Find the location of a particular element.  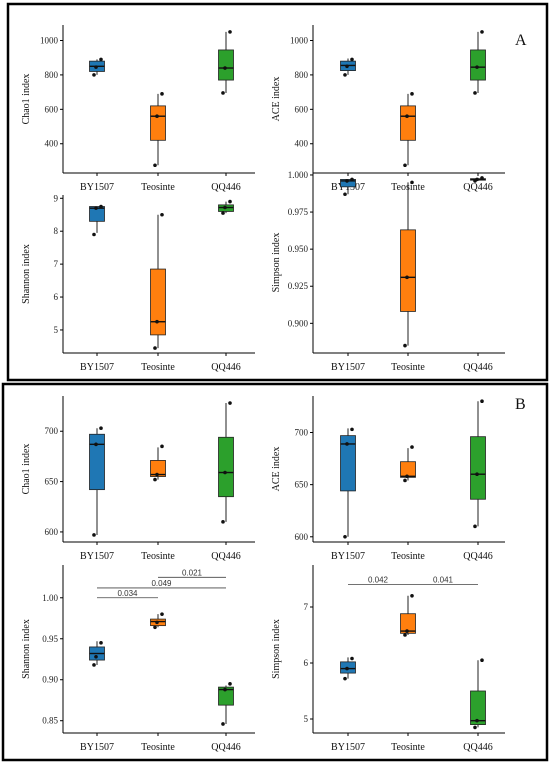

y-axis-label: Simpson index is located at coordinates (276, 649).